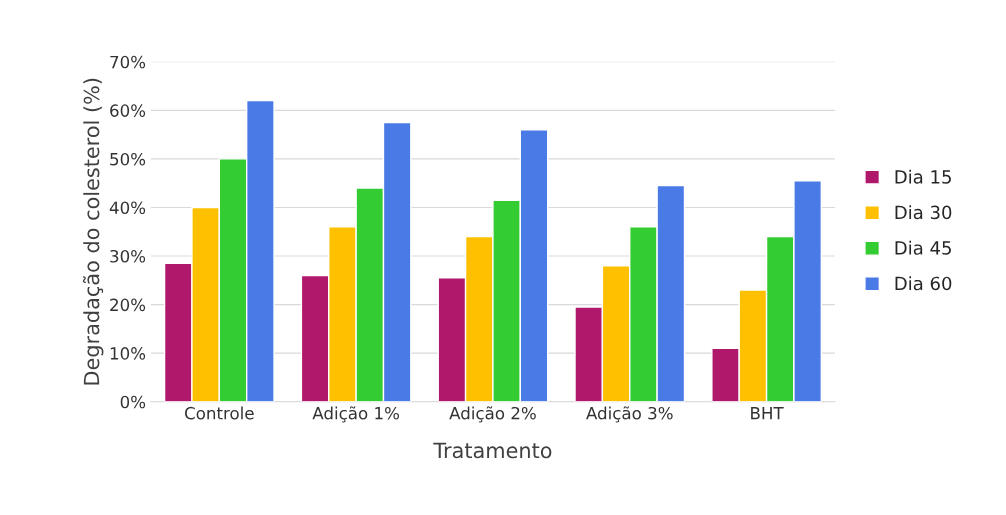 Image resolution: width=1006 pixels, height=515 pixels. What do you see at coordinates (492, 450) in the screenshot?
I see `x-axis-title: Tratamento` at bounding box center [492, 450].